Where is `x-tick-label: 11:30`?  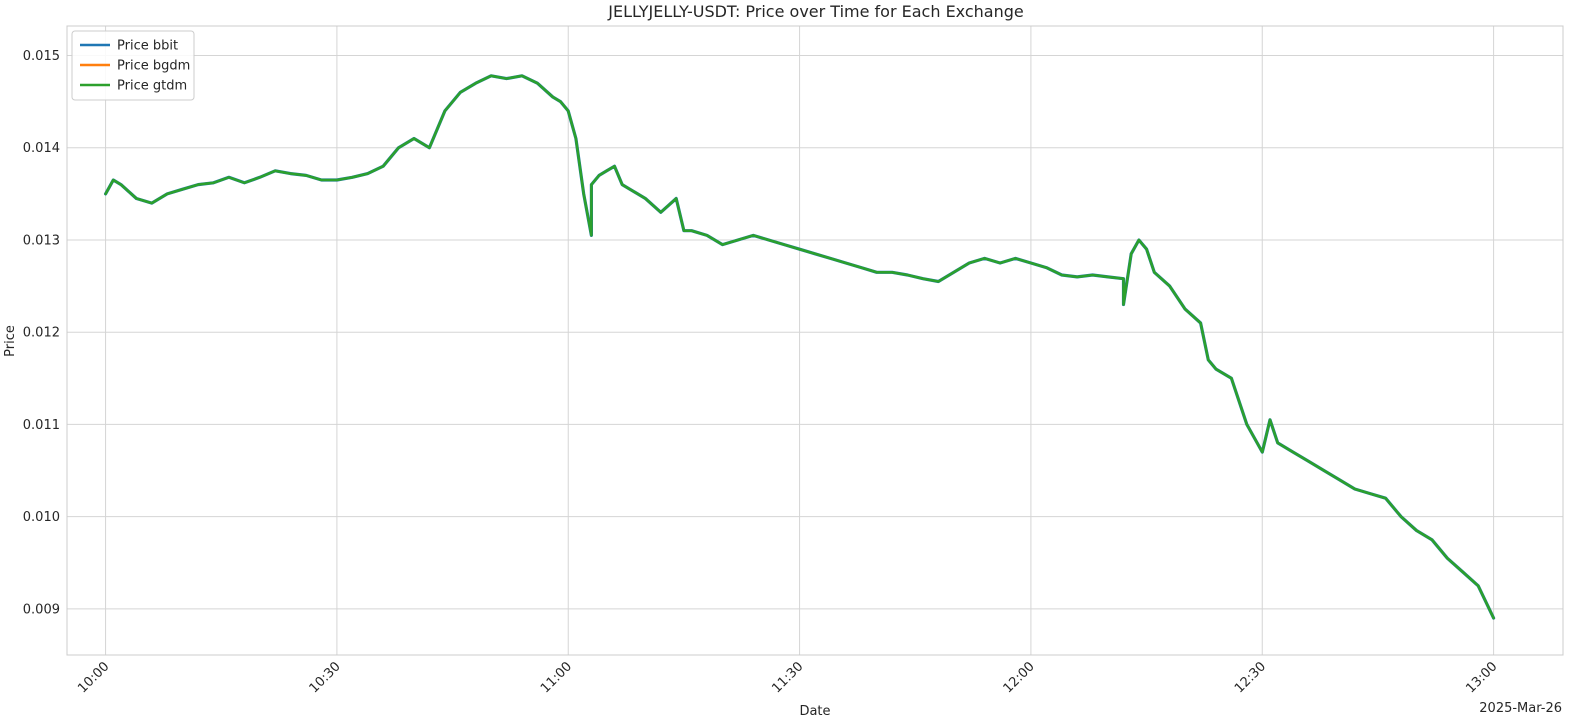
x-tick-label: 11:30 is located at coordinates (787, 677).